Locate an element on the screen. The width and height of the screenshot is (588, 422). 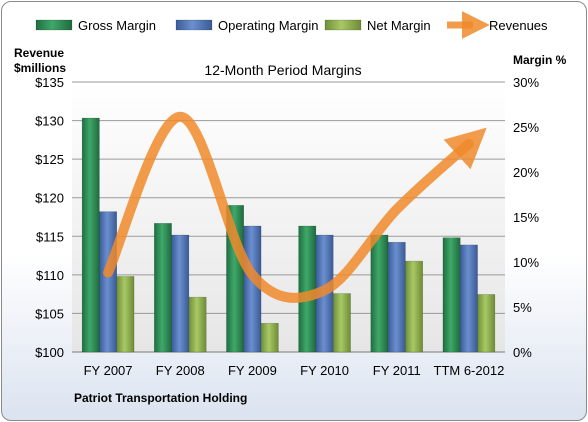
y-right-label: Margin % is located at coordinates (540, 60).